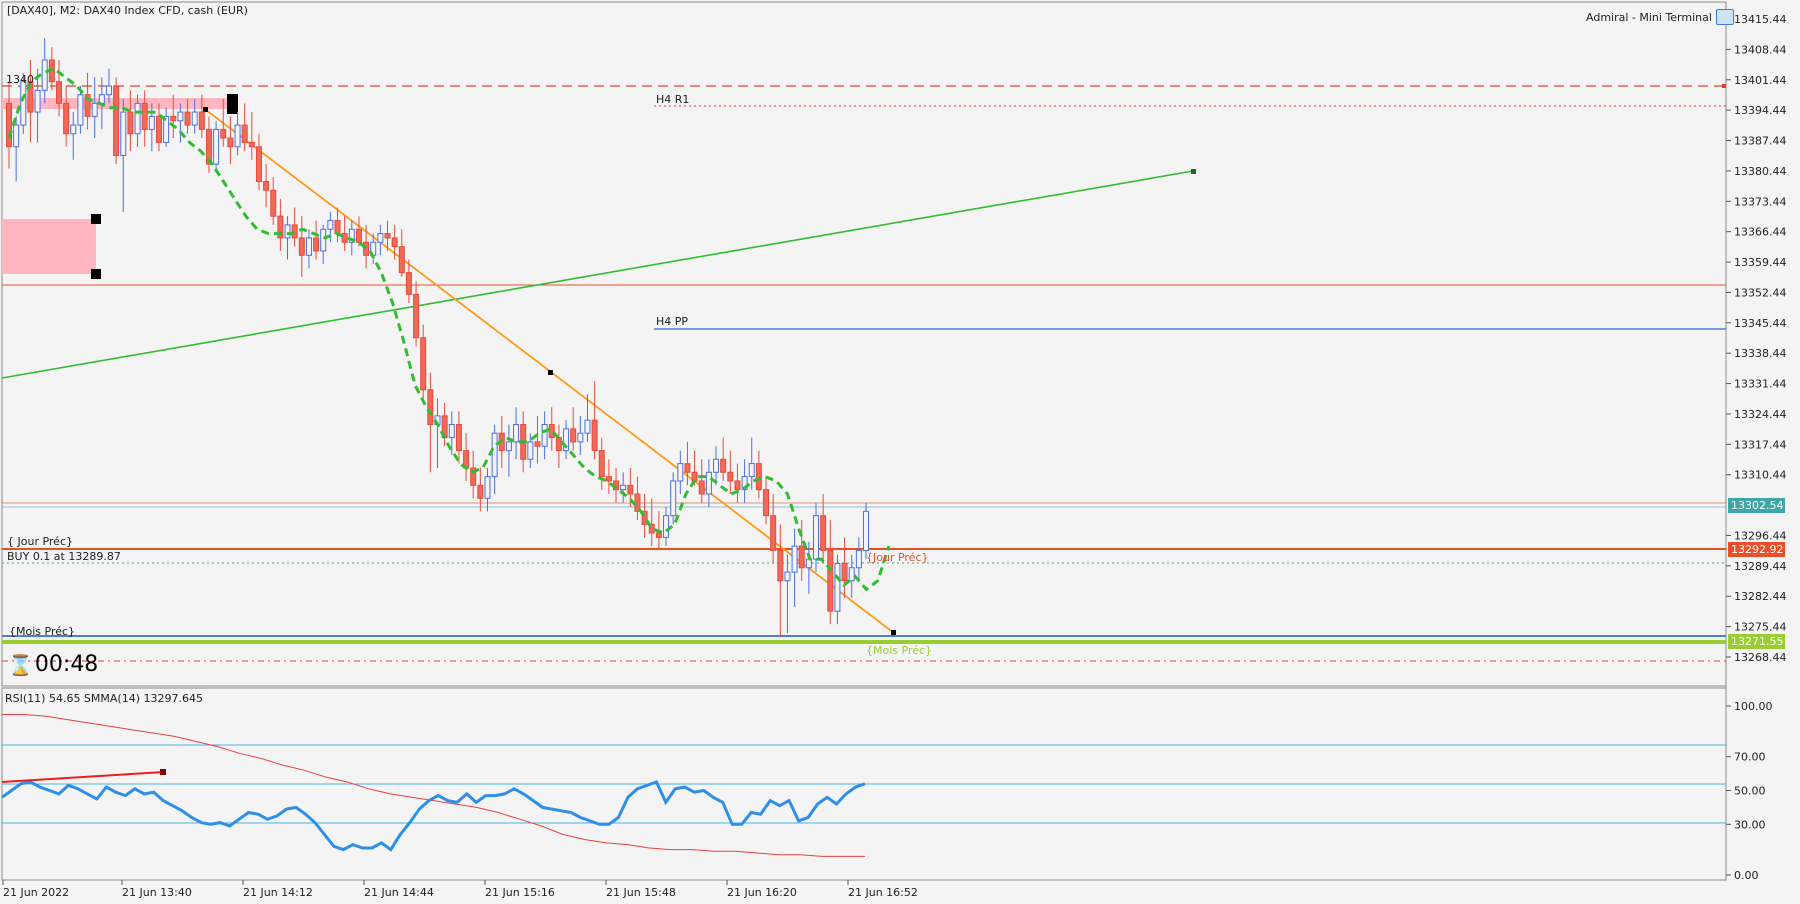  Describe the element at coordinates (49, 246) in the screenshot. I see `demand-zone` at that location.